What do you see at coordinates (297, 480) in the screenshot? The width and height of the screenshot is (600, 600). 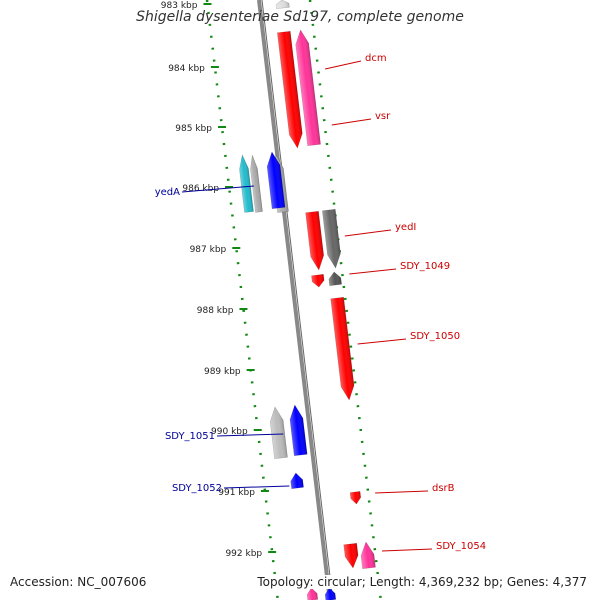 I see `gene-SDY_1052-feature` at bounding box center [297, 480].